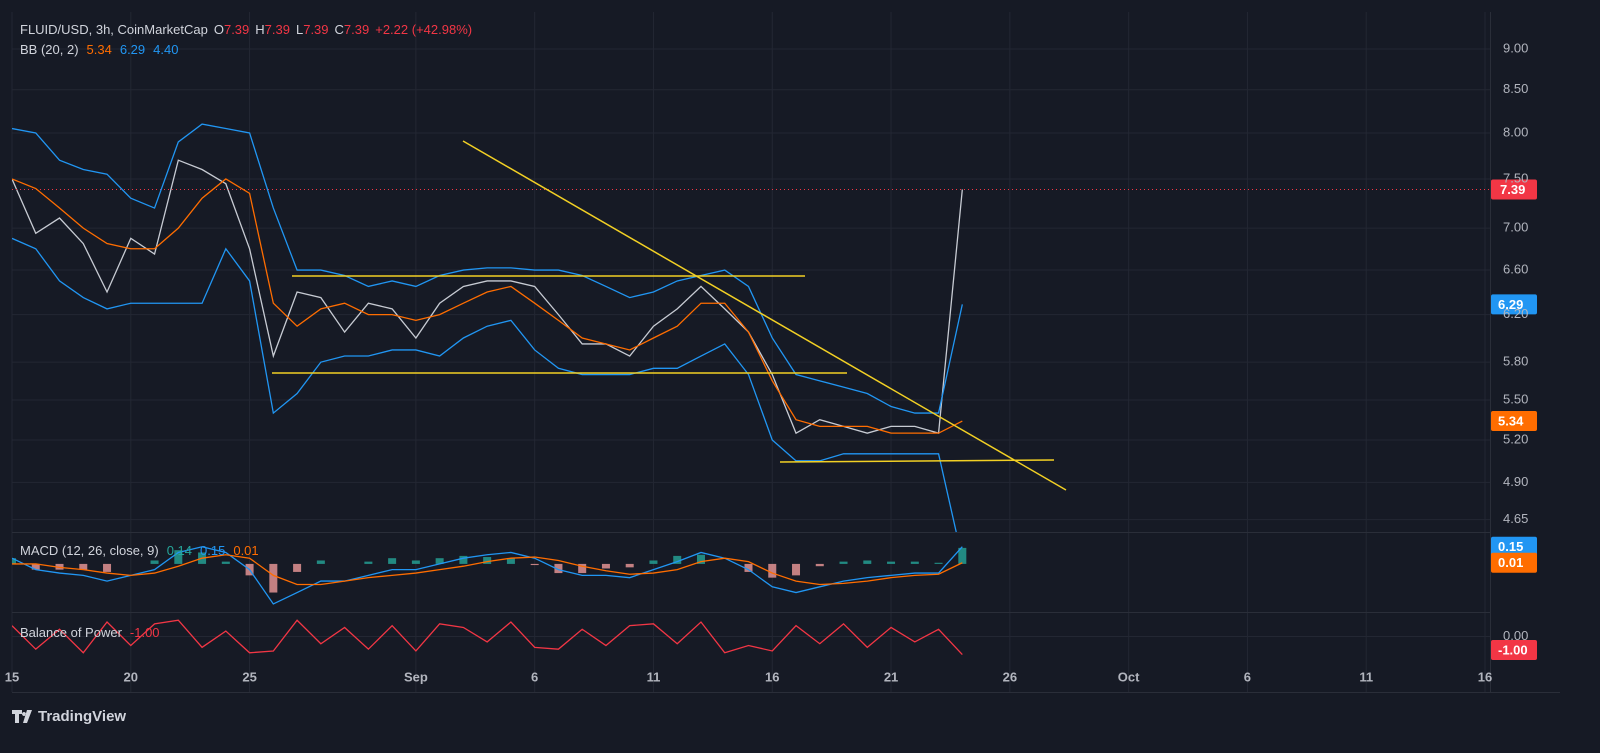 The image size is (1600, 753). What do you see at coordinates (917, 461) in the screenshot?
I see `trend-line` at bounding box center [917, 461].